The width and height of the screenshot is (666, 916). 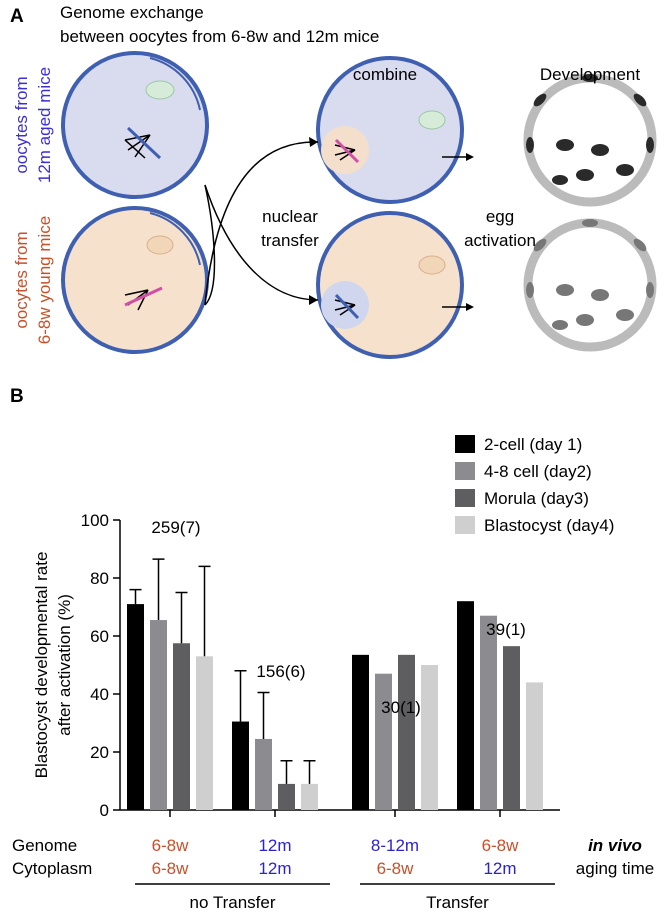 What do you see at coordinates (99, 752) in the screenshot?
I see `y-tick-label: 20` at bounding box center [99, 752].